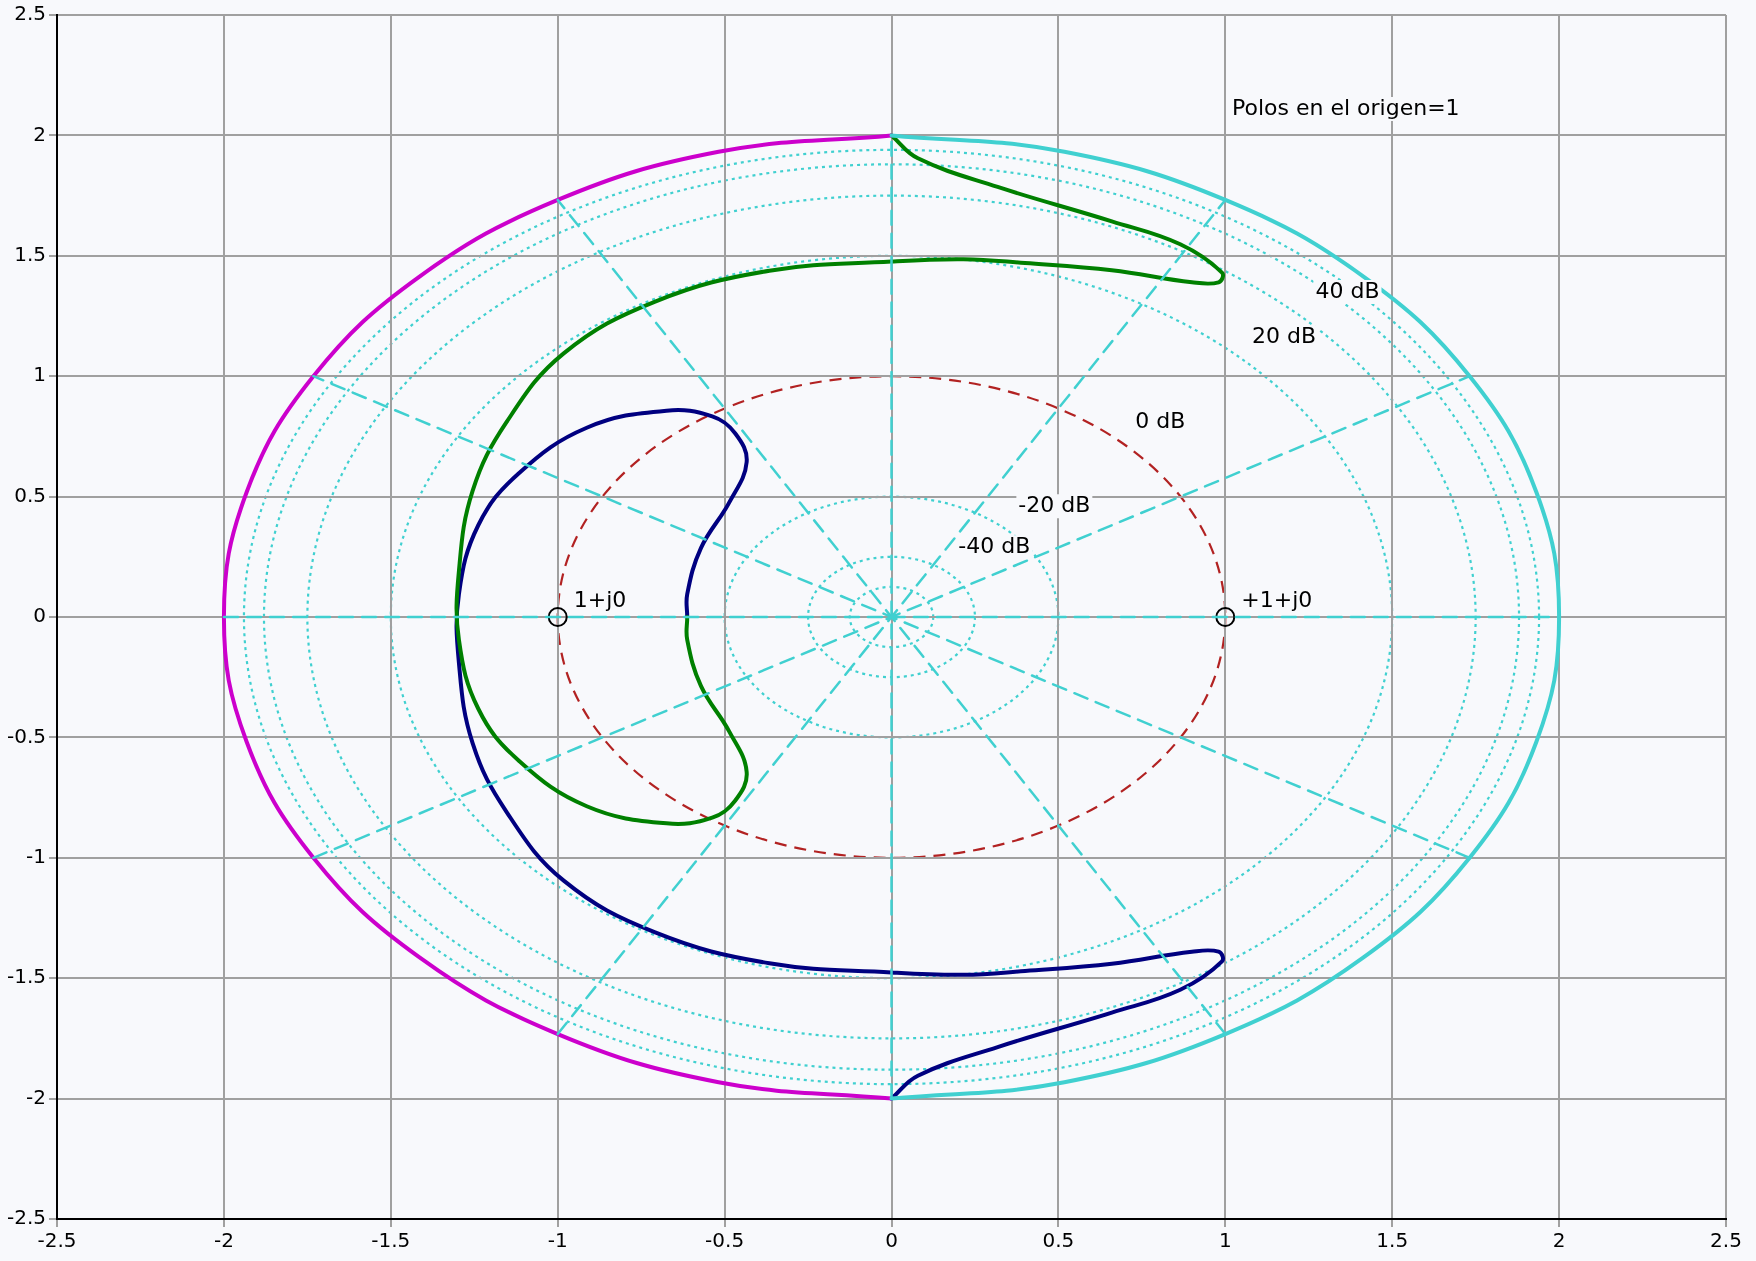  Describe the element at coordinates (1347, 290) in the screenshot. I see `annotation: 40 dB` at that location.